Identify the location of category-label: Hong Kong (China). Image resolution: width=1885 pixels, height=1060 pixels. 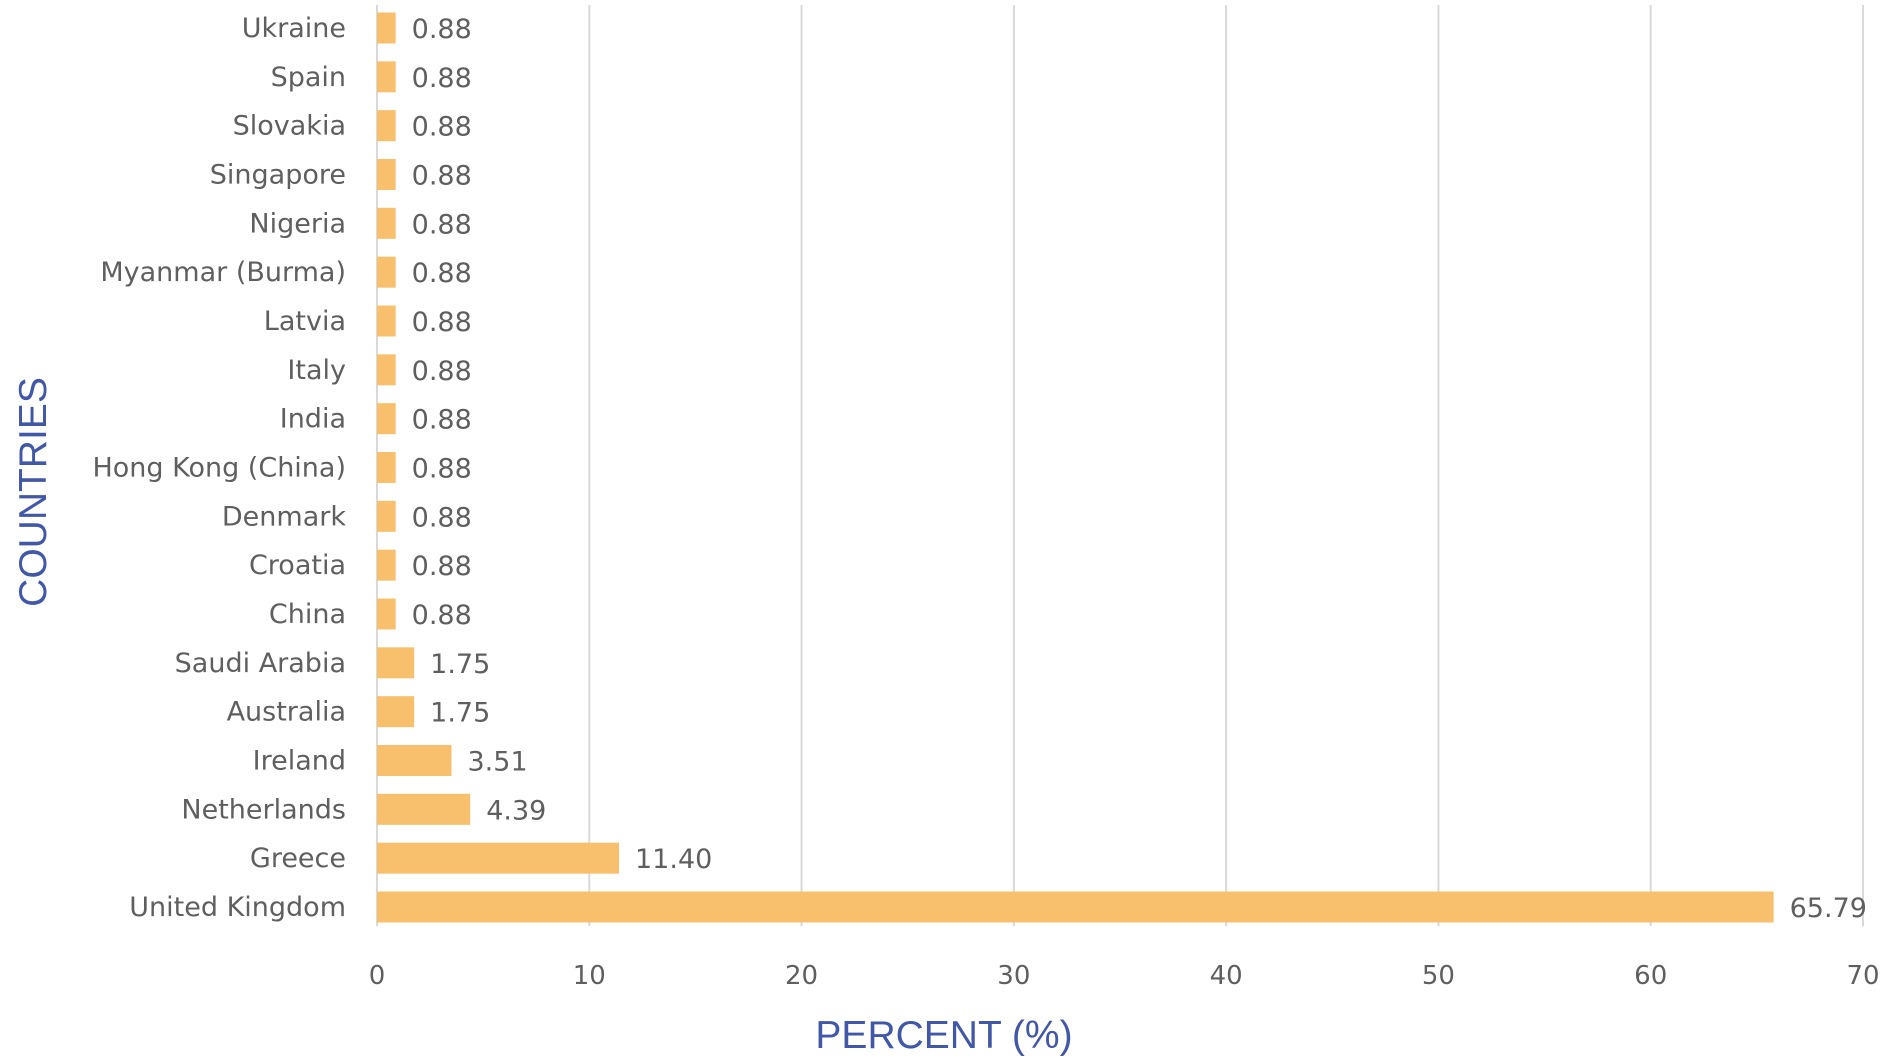
(219, 468).